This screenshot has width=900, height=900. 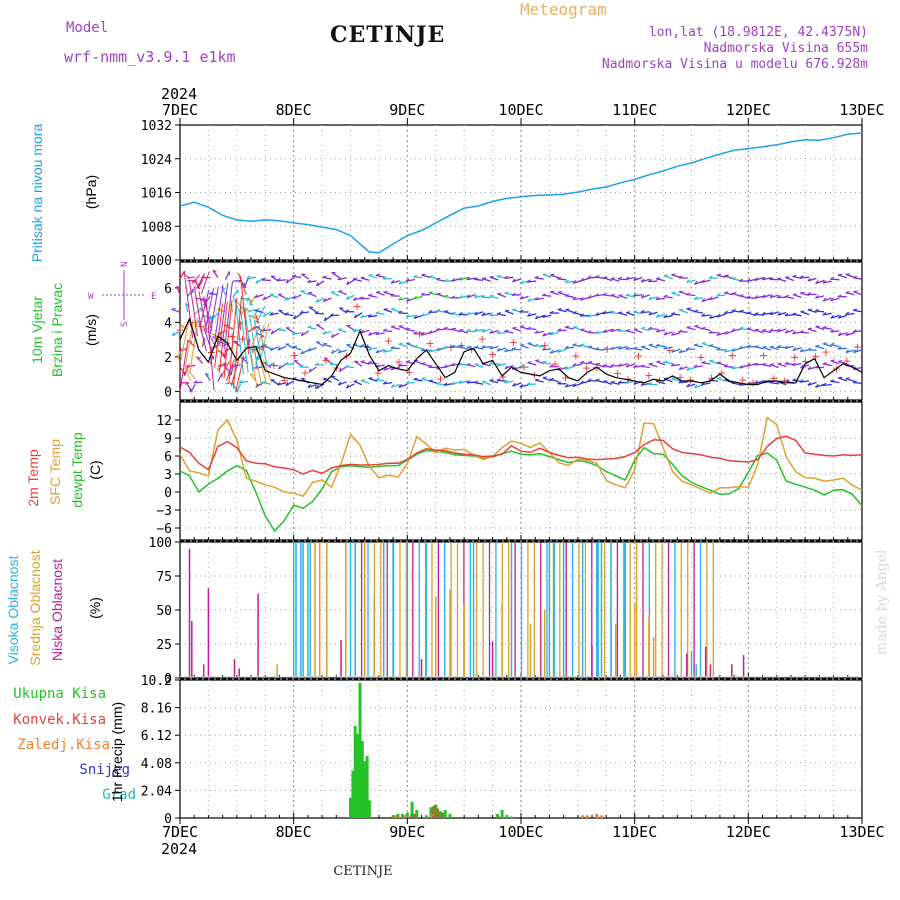 What do you see at coordinates (119, 795) in the screenshot?
I see `precip-legend-item: Grad` at bounding box center [119, 795].